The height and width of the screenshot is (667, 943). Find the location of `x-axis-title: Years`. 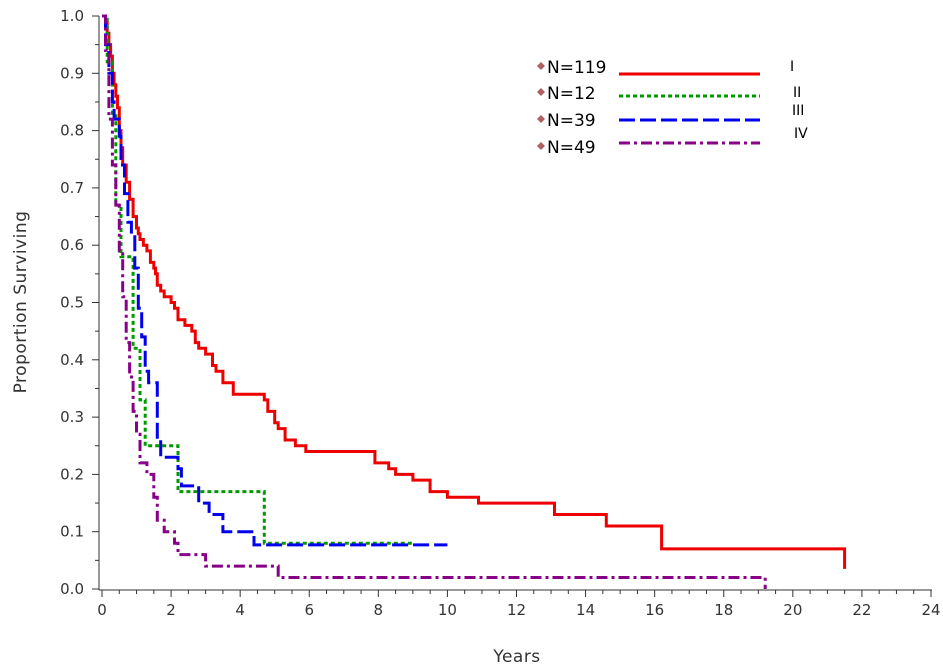

x-axis-title: Years is located at coordinates (516, 657).